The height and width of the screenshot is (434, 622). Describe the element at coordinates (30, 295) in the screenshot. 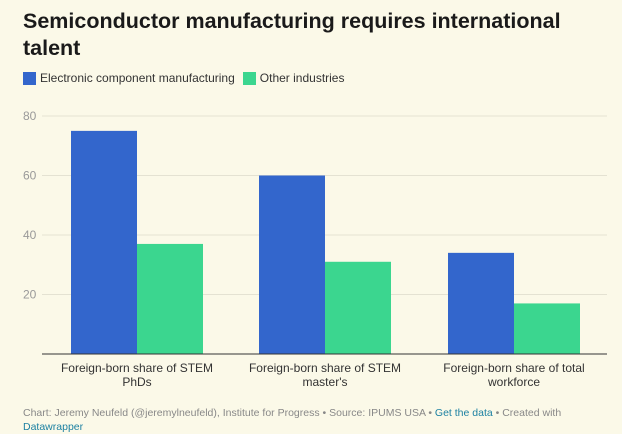

I see `y-tick-label: 20` at that location.